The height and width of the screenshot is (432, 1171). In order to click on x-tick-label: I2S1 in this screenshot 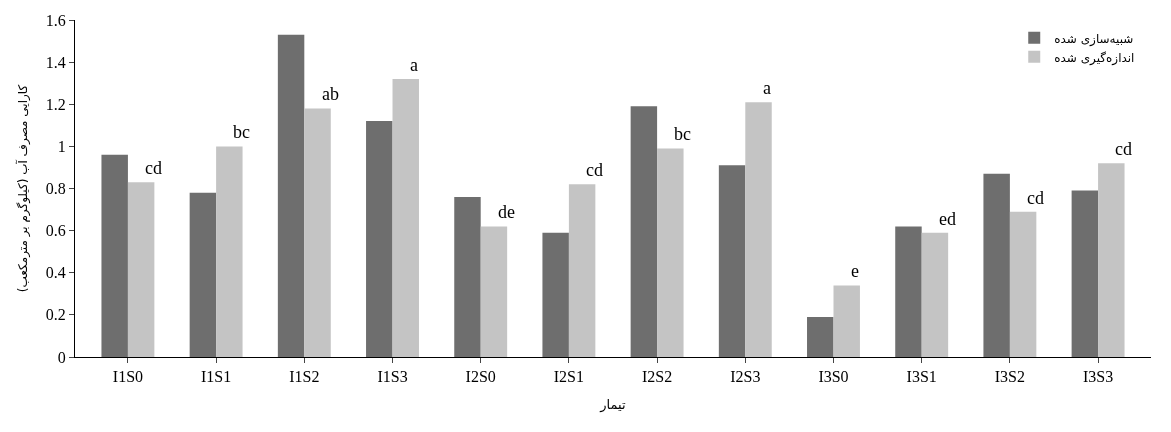, I will do `click(569, 377)`.